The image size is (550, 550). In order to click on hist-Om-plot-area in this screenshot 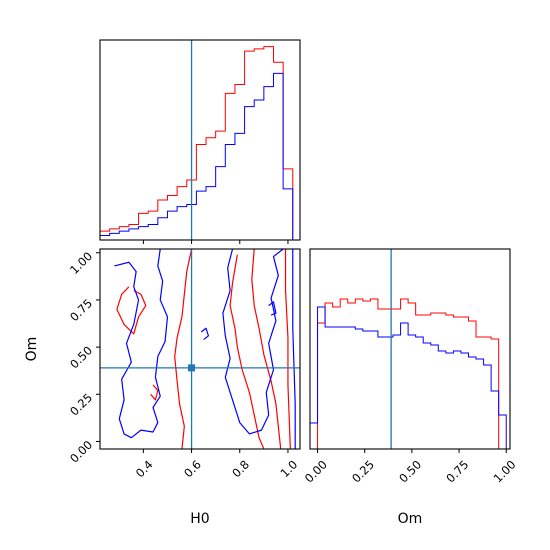, I will do `click(408, 349)`.